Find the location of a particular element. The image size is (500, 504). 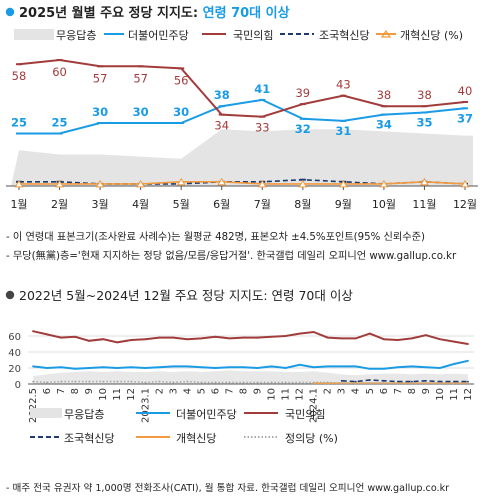

data-label-국민의힘: 34 is located at coordinates (221, 126).